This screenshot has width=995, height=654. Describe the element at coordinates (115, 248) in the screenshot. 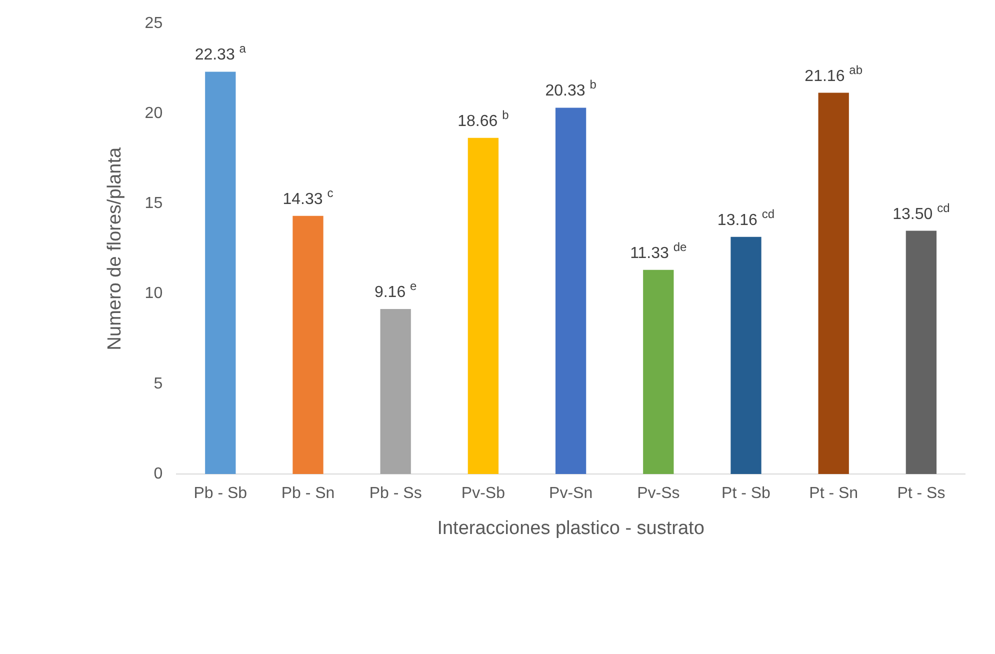

I see `y-axis-title: Numero de flores/planta` at that location.